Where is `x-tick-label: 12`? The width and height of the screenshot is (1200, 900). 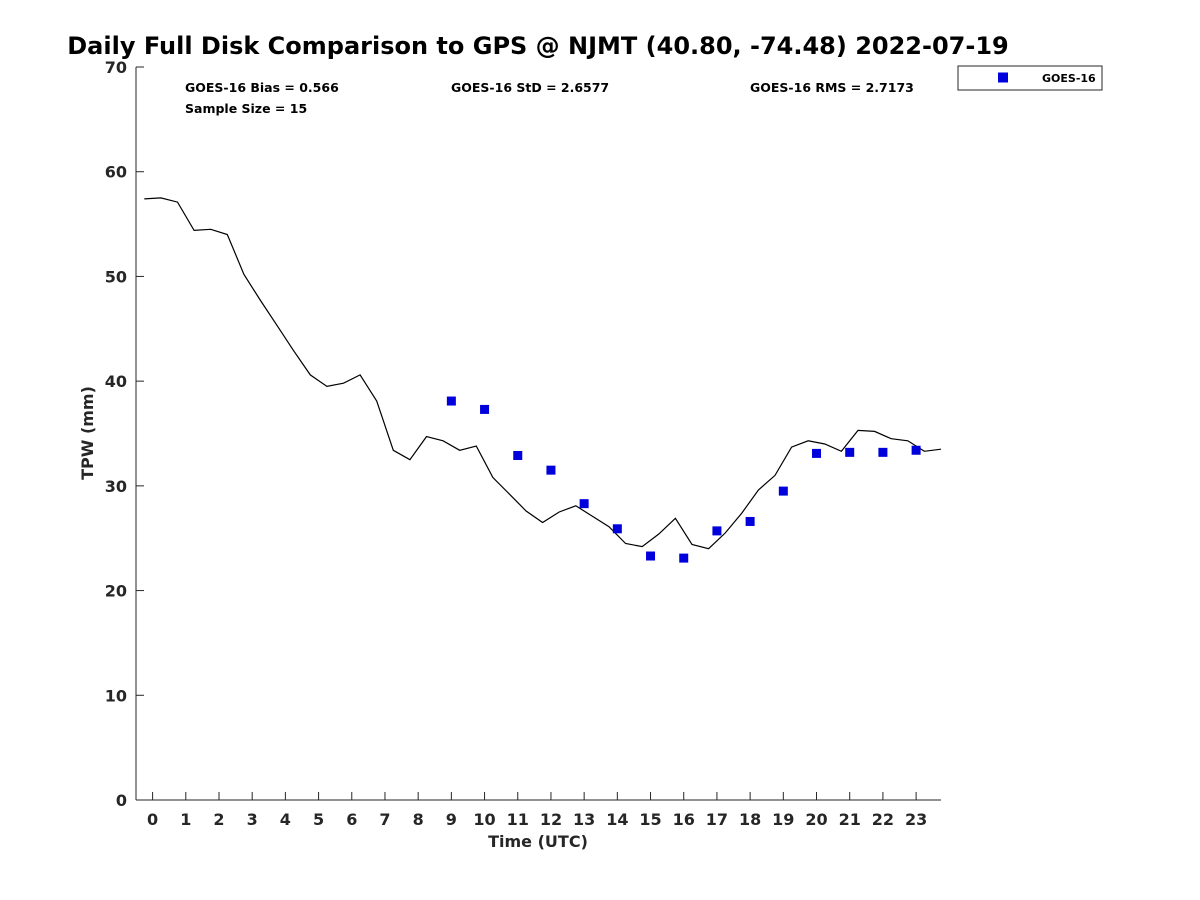 x-tick-label: 12 is located at coordinates (551, 819).